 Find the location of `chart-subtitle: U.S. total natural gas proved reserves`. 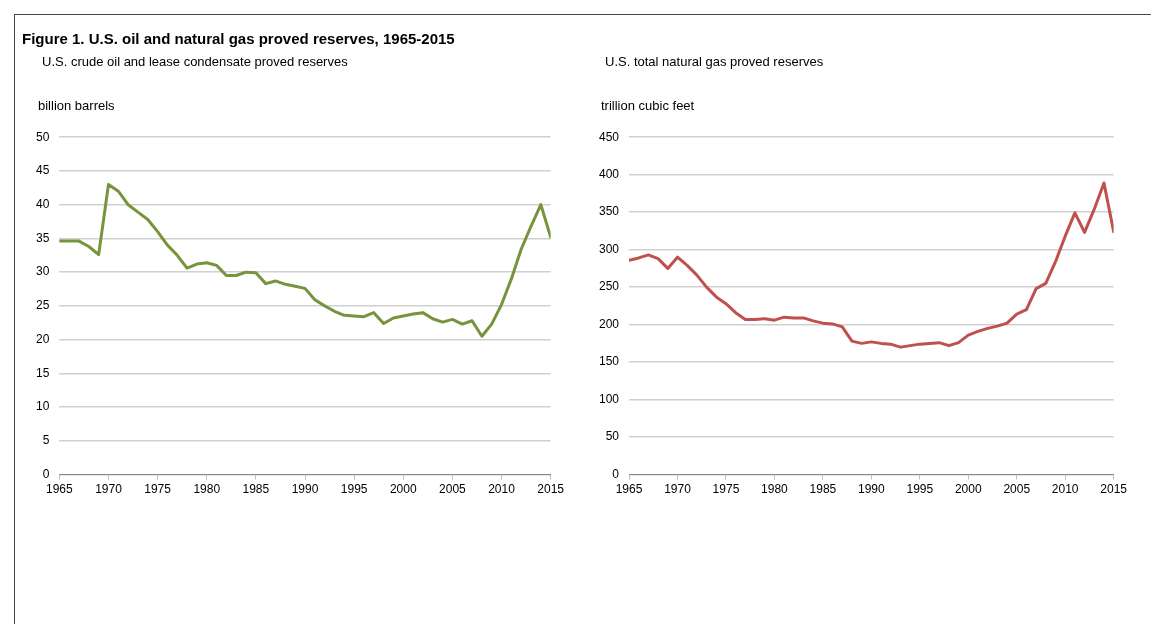

chart-subtitle: U.S. total natural gas proved reserves is located at coordinates (714, 62).